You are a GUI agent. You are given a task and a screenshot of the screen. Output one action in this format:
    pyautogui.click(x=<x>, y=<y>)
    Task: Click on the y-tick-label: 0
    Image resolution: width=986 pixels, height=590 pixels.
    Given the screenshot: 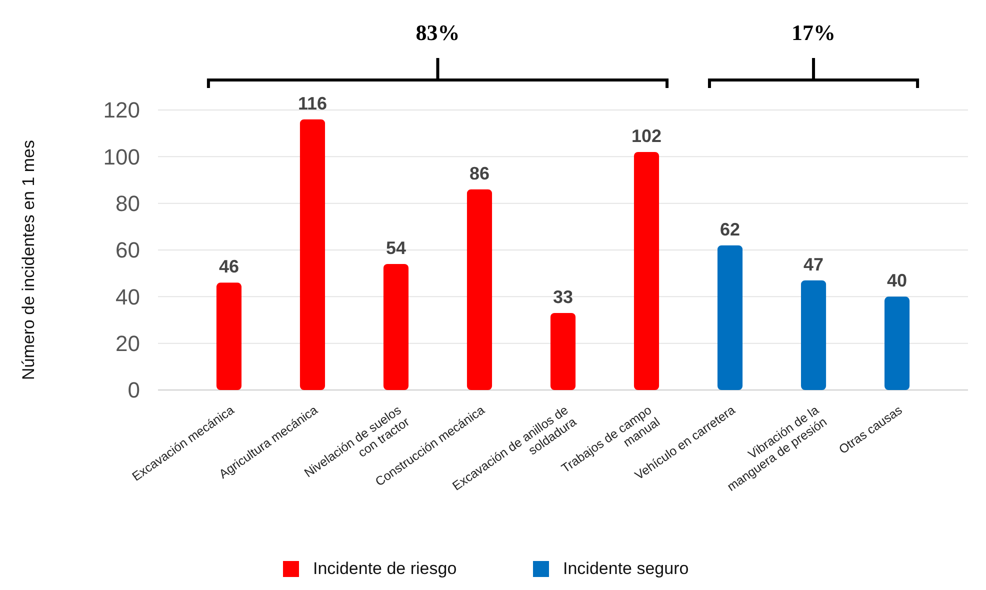 What is the action you would take?
    pyautogui.click(x=134, y=390)
    